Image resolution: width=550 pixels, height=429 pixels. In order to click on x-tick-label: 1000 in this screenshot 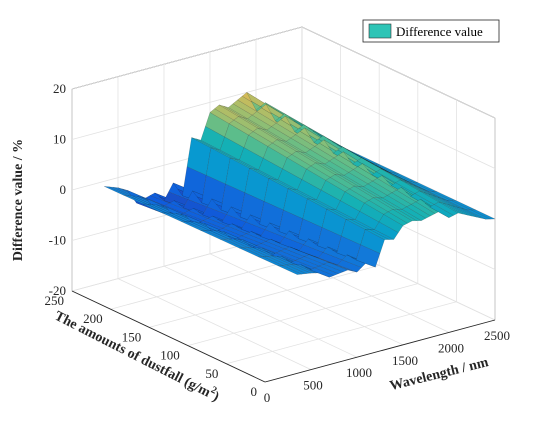, I will do `click(359, 372)`.